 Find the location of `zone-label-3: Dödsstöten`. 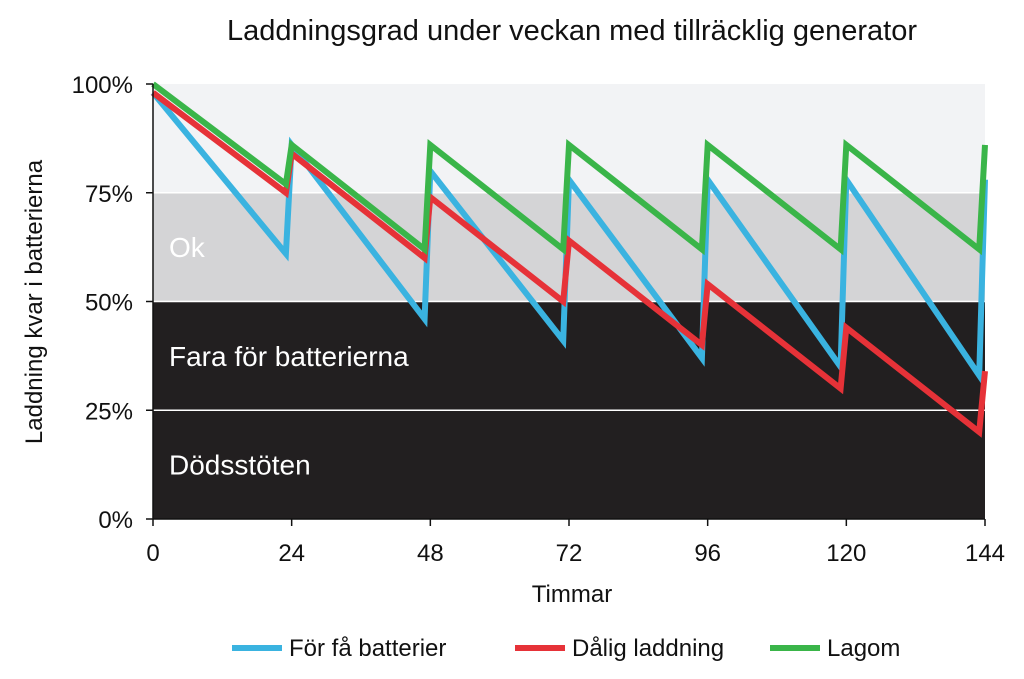

zone-label-3: Dödsstöten is located at coordinates (240, 465).